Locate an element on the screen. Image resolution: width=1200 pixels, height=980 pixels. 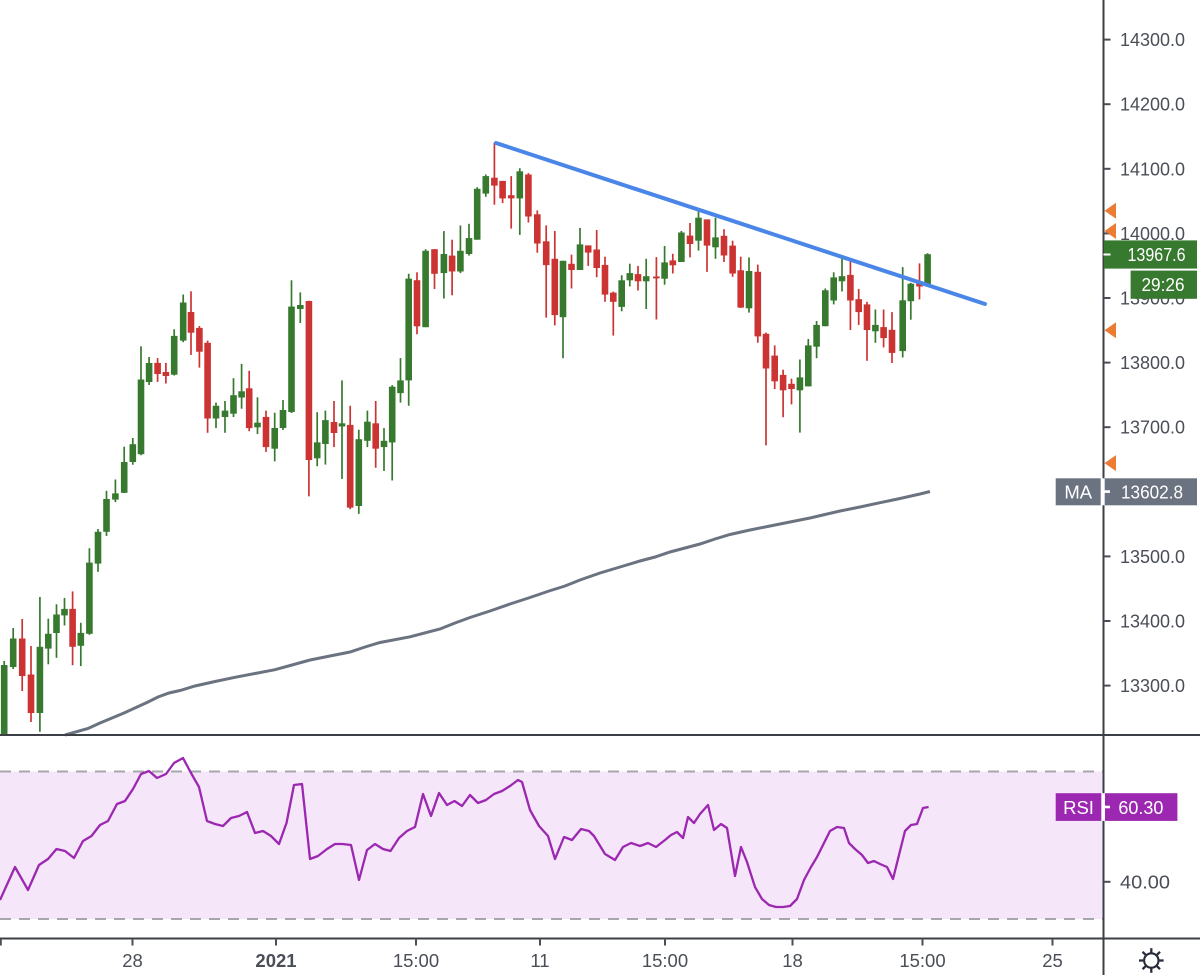
svg-text: 14300.0 is located at coordinates (1152, 39).